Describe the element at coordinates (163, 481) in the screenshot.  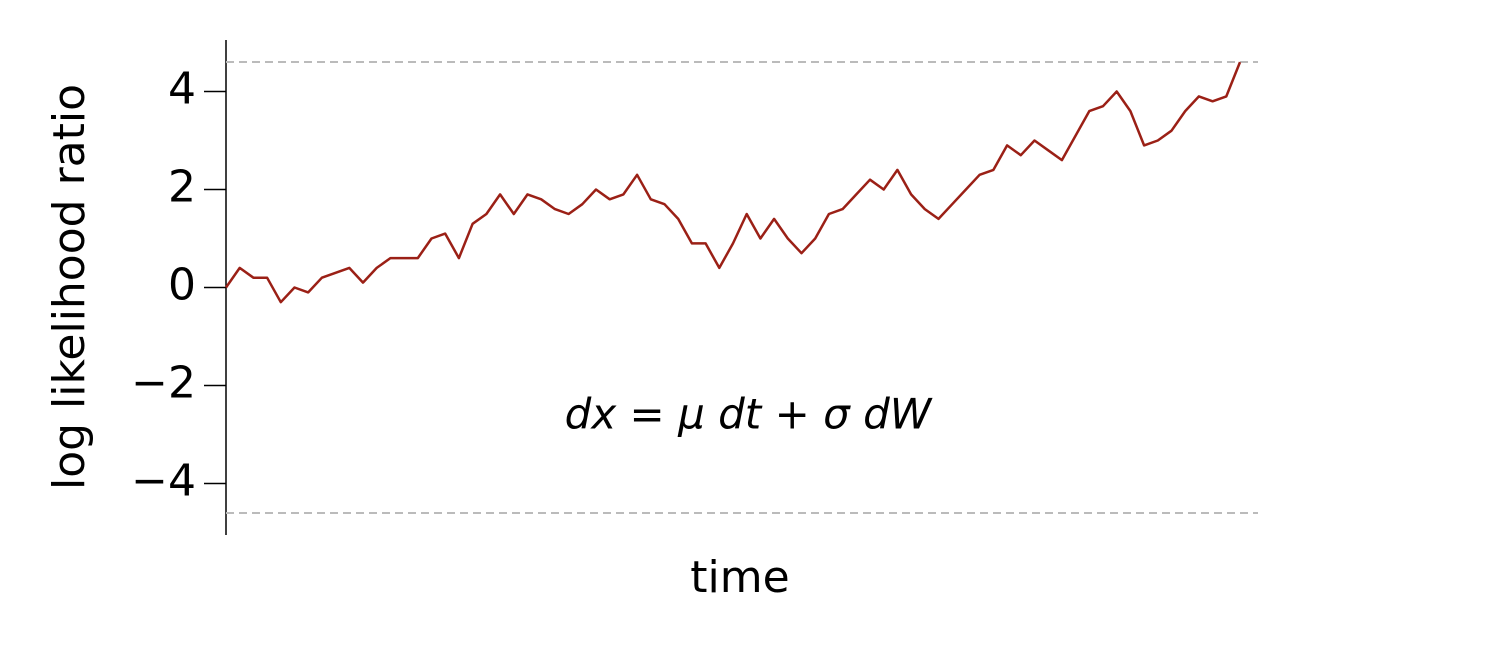
I see `y-tick-label: −4` at that location.